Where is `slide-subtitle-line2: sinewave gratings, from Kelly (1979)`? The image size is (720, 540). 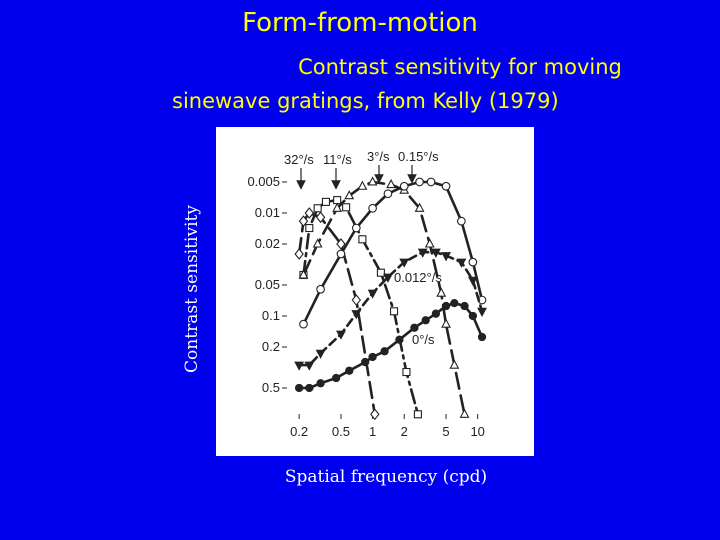
slide-subtitle-line2: sinewave gratings, from Kelly (1979) is located at coordinates (365, 101).